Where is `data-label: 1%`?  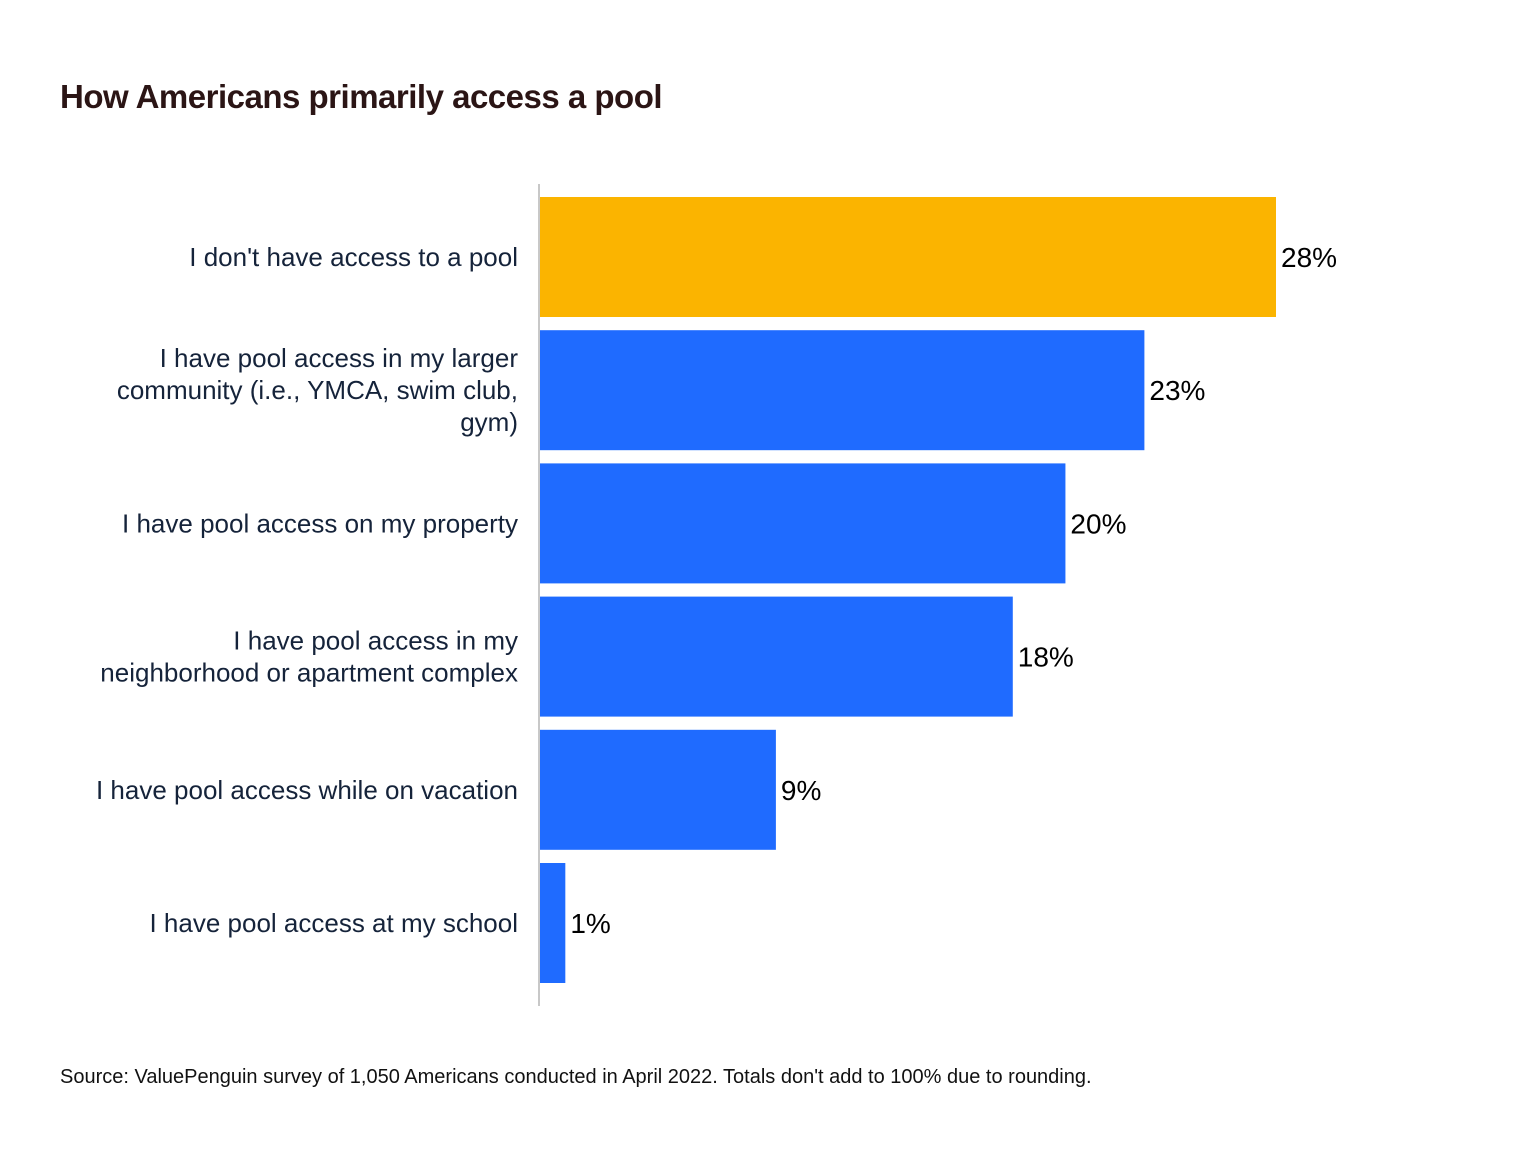 data-label: 1% is located at coordinates (590, 923).